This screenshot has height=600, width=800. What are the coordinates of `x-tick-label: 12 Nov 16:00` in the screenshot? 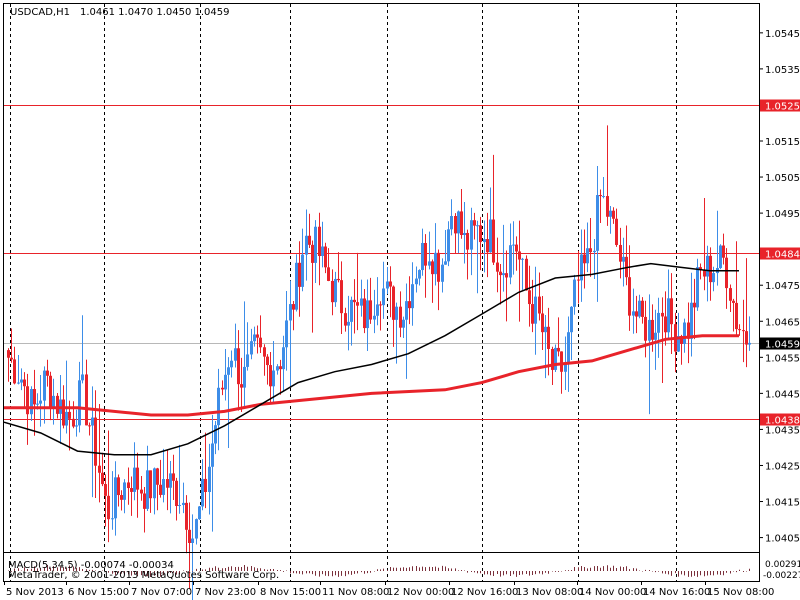 It's located at (484, 592).